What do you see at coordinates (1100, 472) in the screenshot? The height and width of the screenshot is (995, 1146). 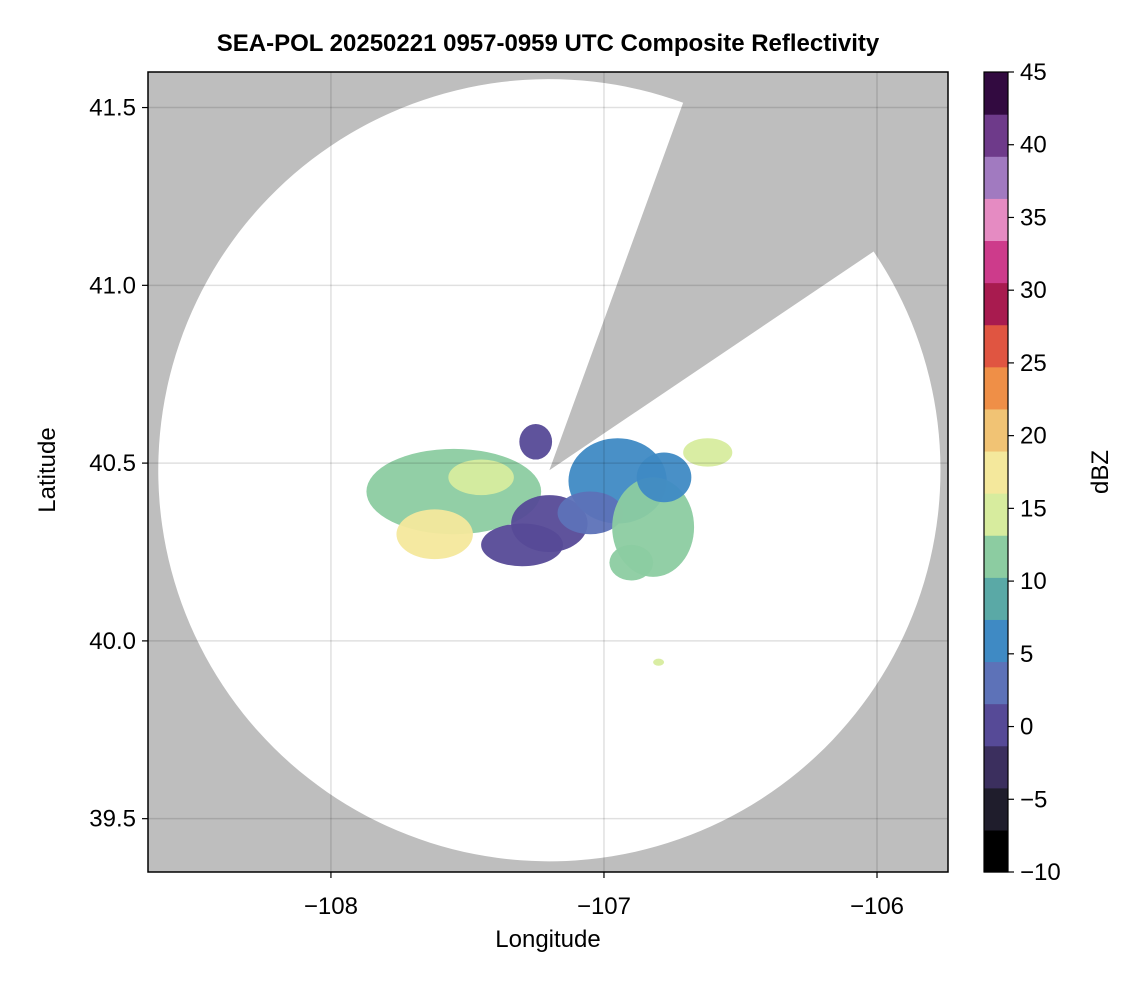 I see `colorbar-label: dBZ` at bounding box center [1100, 472].